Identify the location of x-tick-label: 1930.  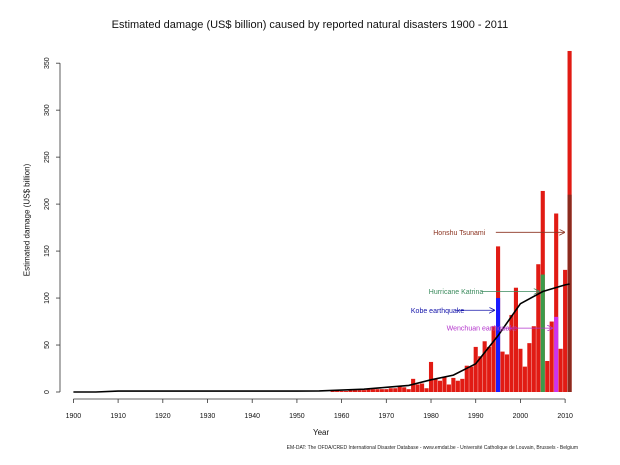
(208, 416).